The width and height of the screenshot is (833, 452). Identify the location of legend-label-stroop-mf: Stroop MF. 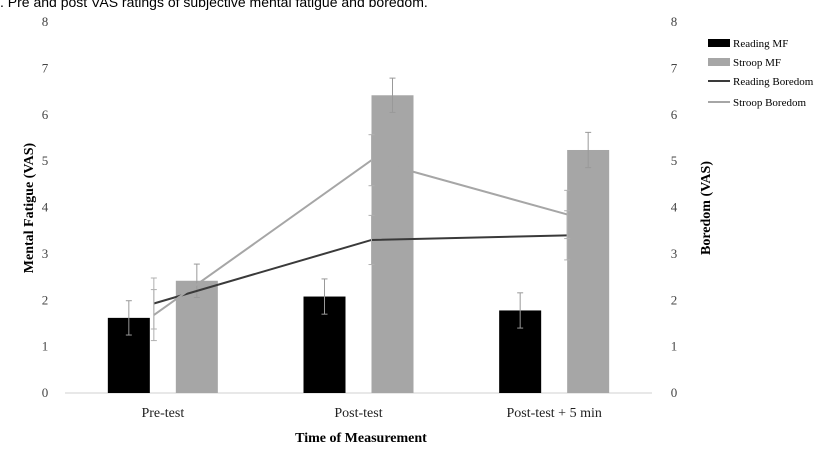
(757, 63).